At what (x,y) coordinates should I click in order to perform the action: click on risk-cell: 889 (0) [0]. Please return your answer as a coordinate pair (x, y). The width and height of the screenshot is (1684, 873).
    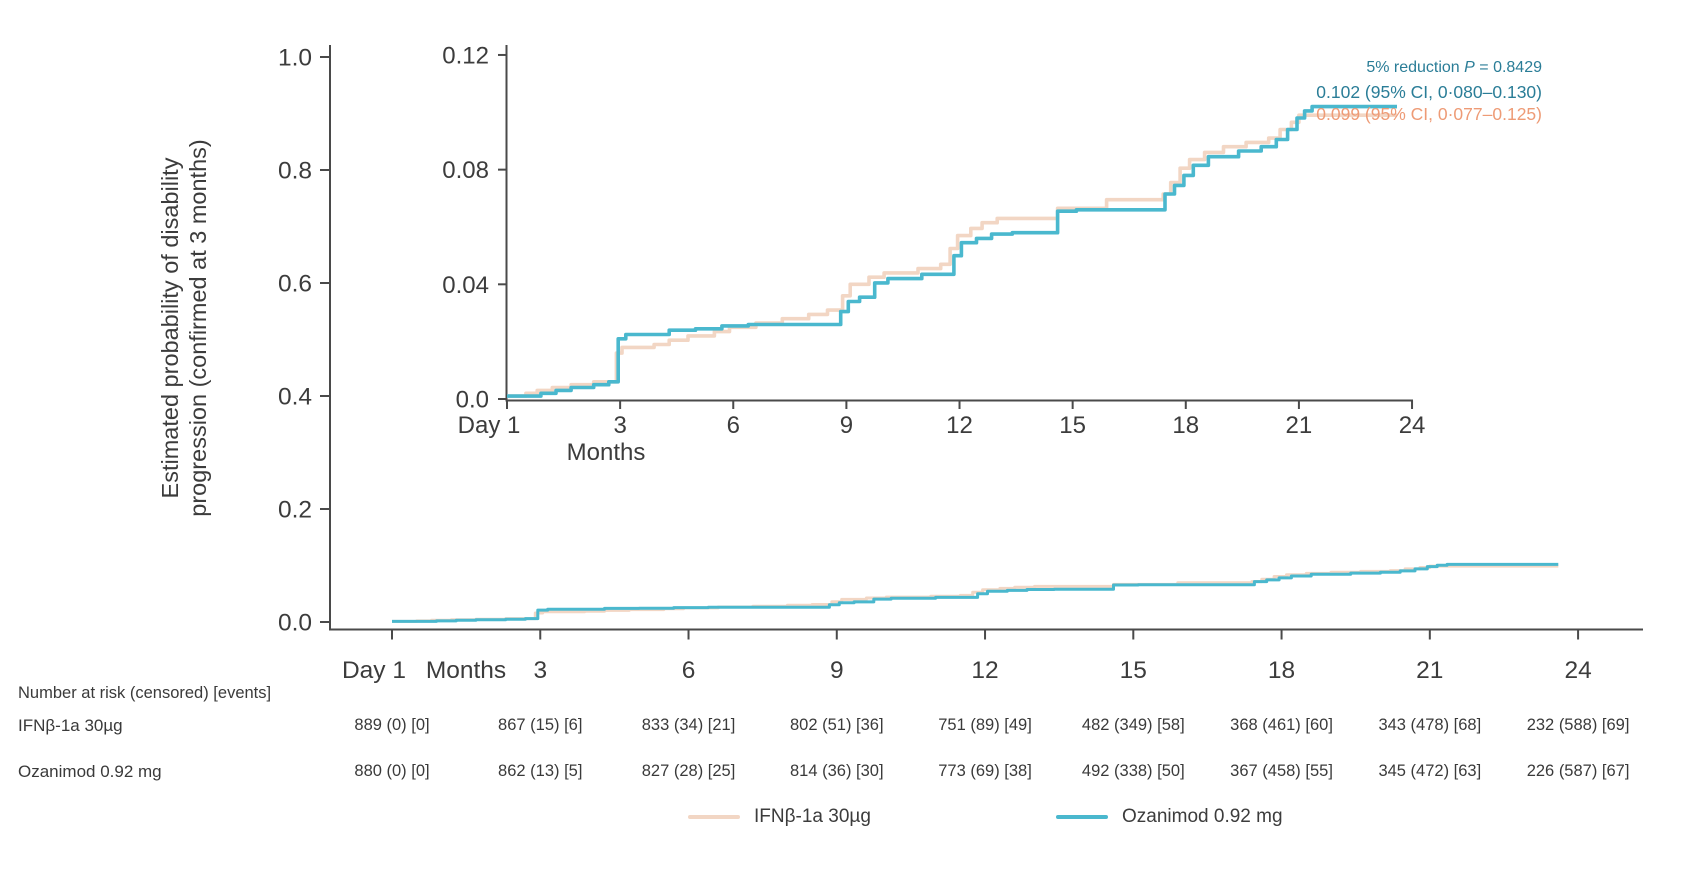
    Looking at the image, I should click on (392, 725).